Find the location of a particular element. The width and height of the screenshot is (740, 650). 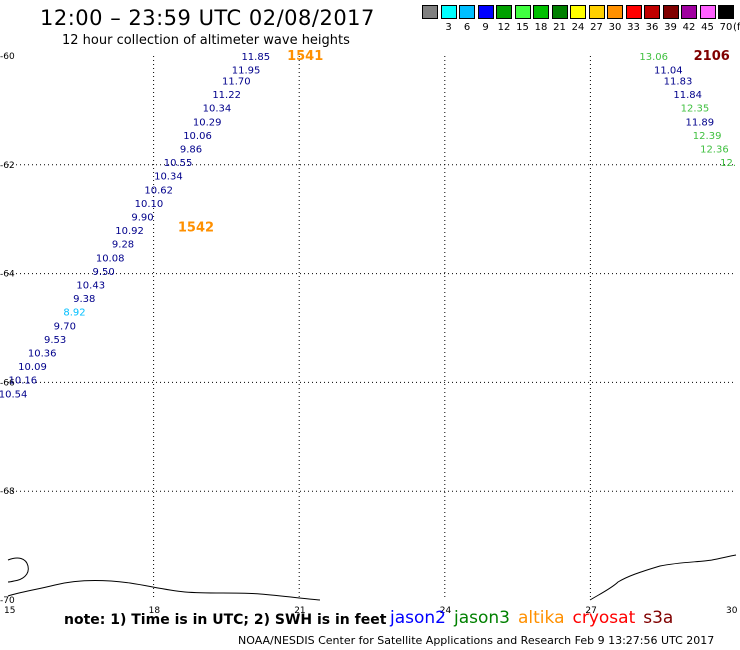

wave-height-point: 10.10 is located at coordinates (149, 204).